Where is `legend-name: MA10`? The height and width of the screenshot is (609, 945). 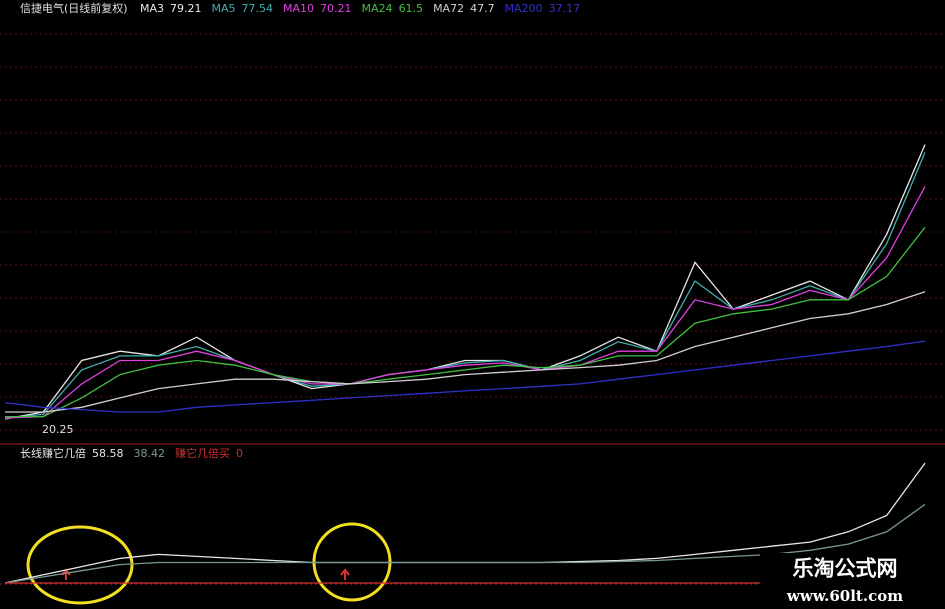 legend-name: MA10 is located at coordinates (298, 8).